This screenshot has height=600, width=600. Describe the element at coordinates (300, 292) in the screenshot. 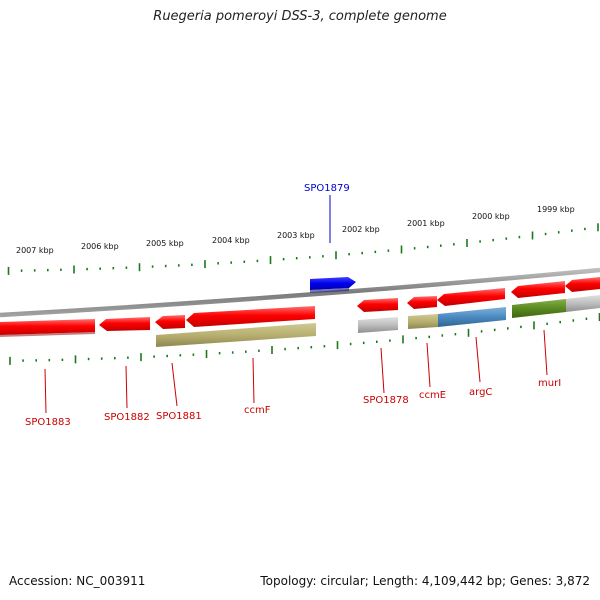

I see `genome-backbone` at that location.